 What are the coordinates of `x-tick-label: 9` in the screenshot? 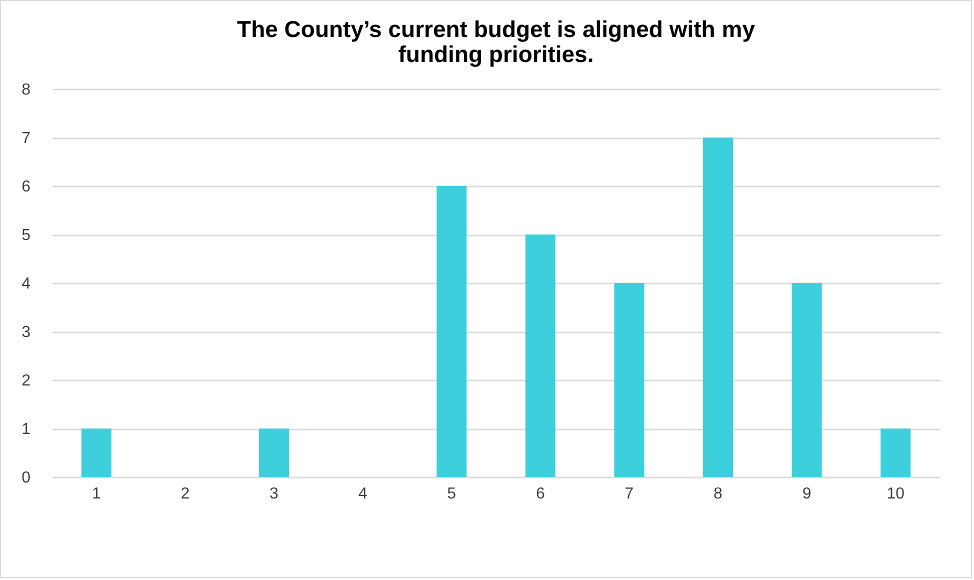 It's located at (807, 494).